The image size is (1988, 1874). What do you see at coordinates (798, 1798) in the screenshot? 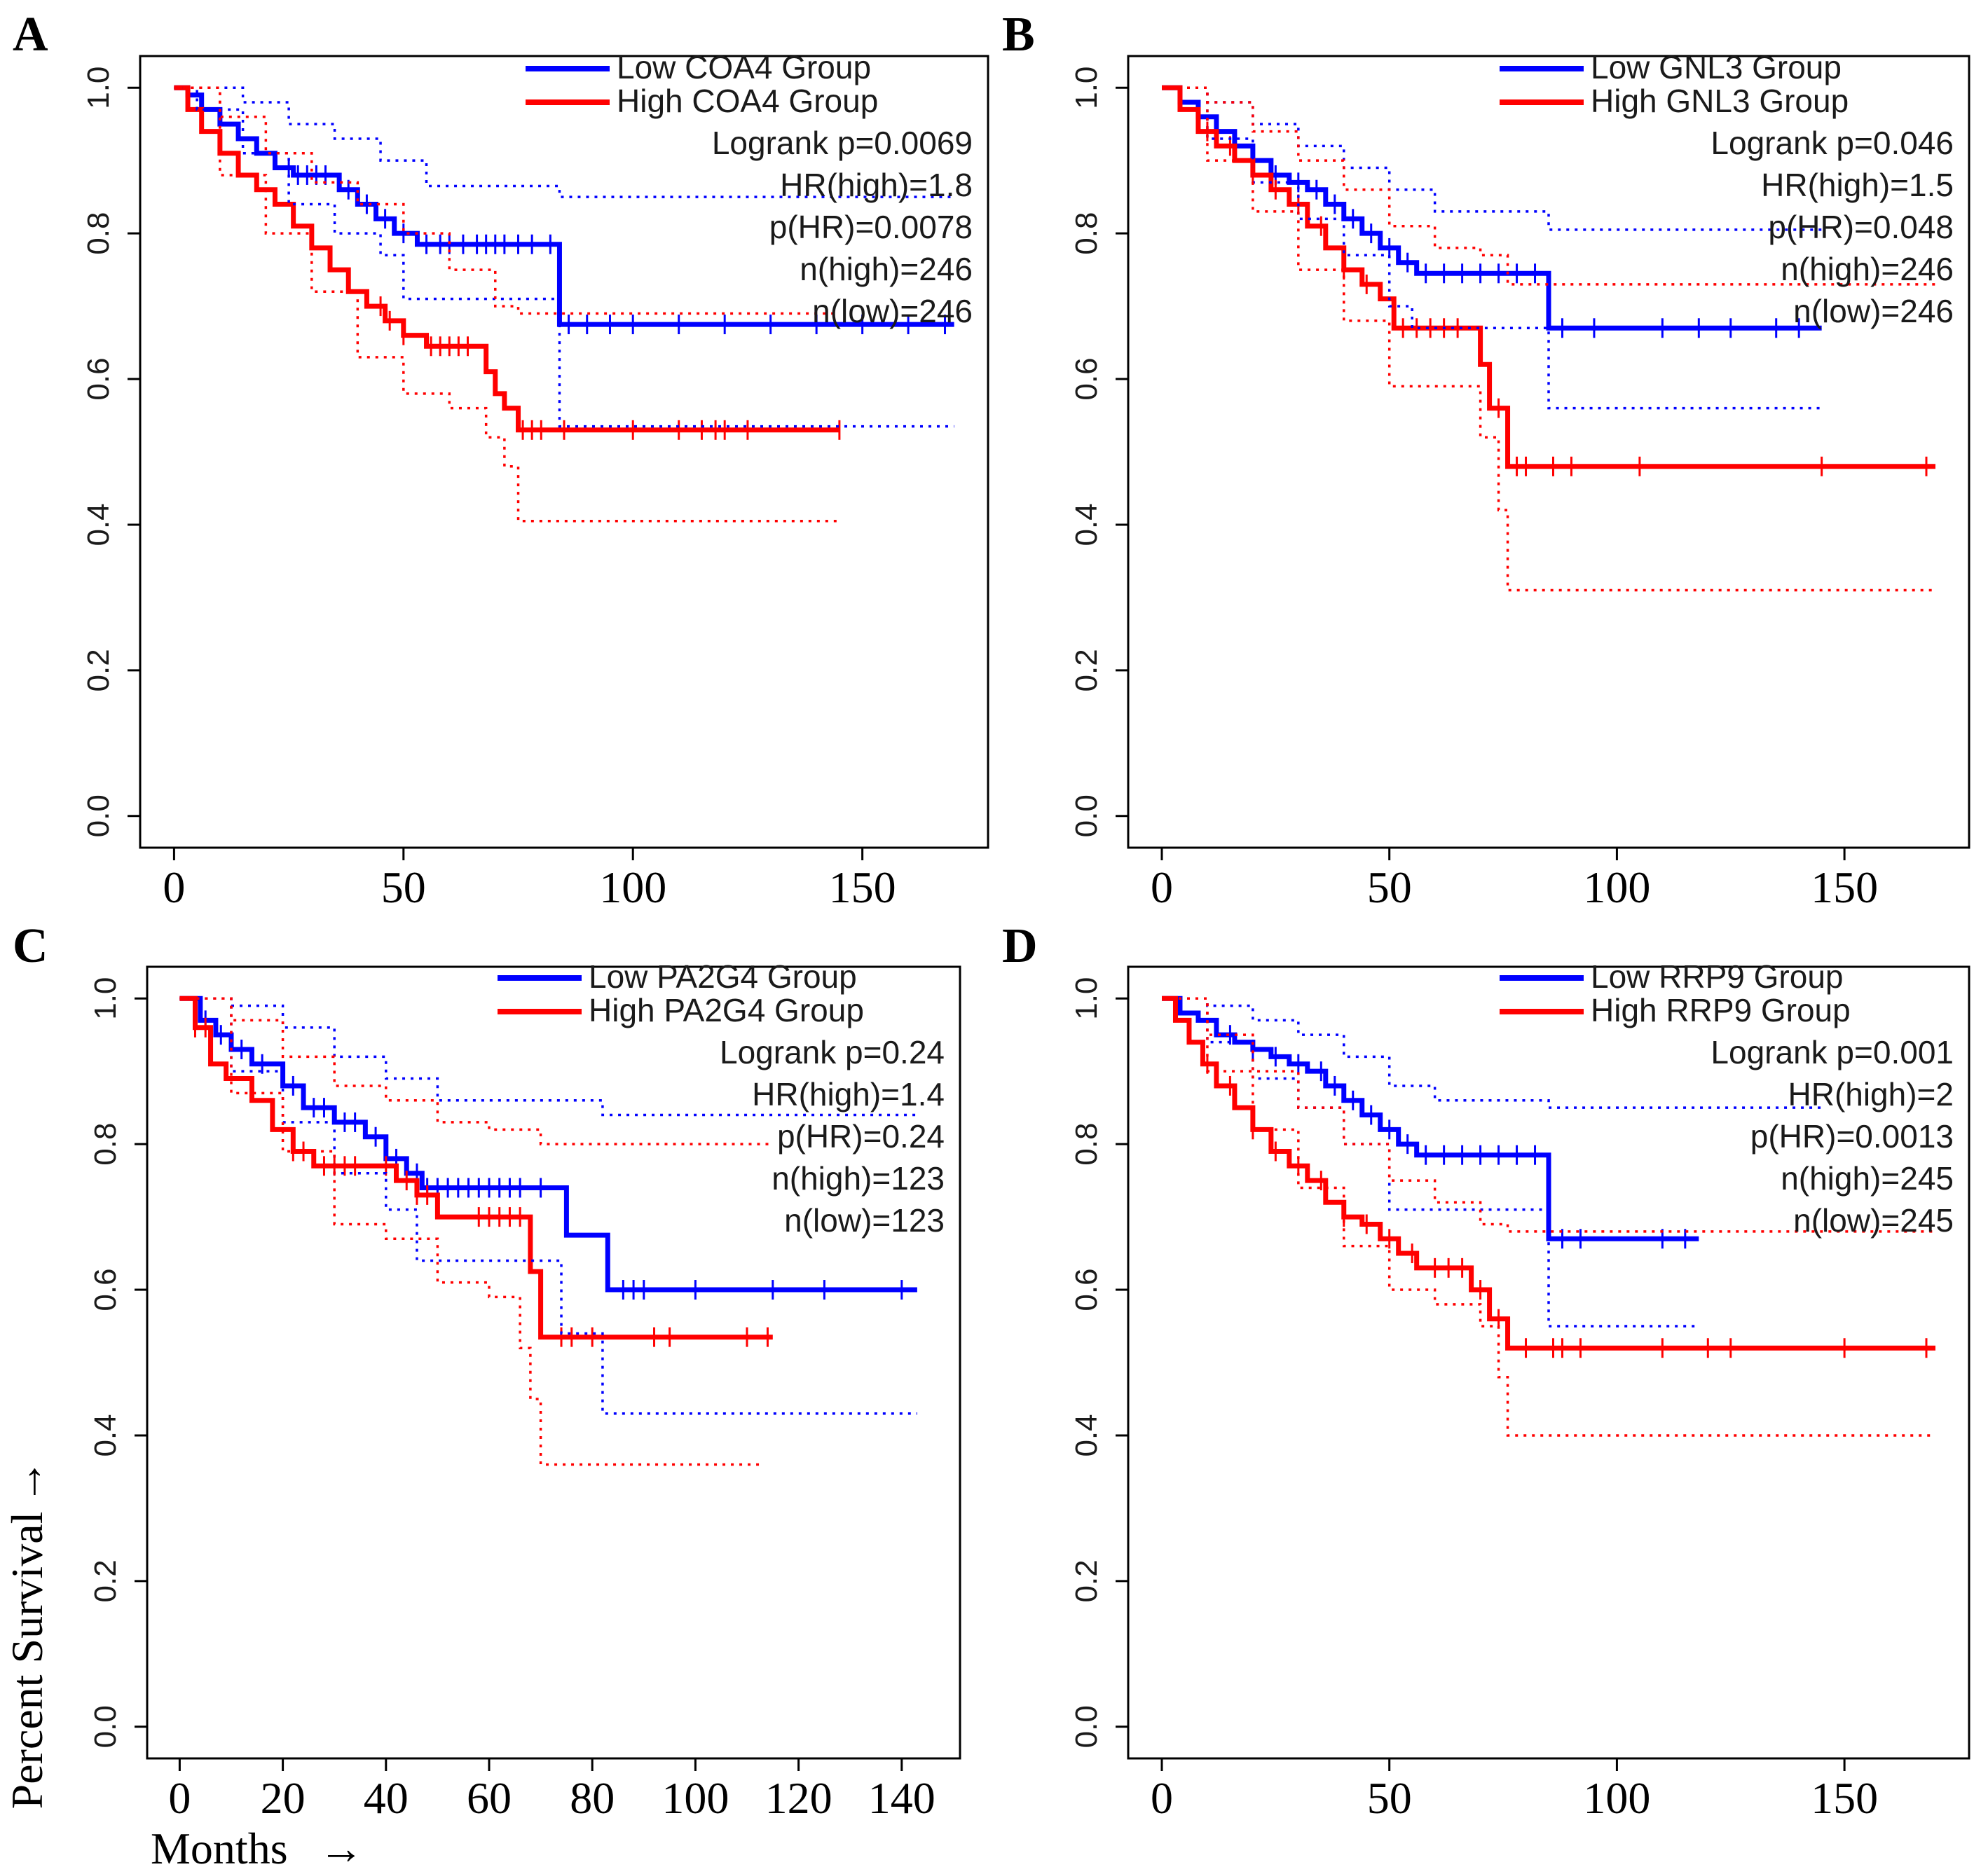
I see `x-tick-label: 120` at bounding box center [798, 1798].